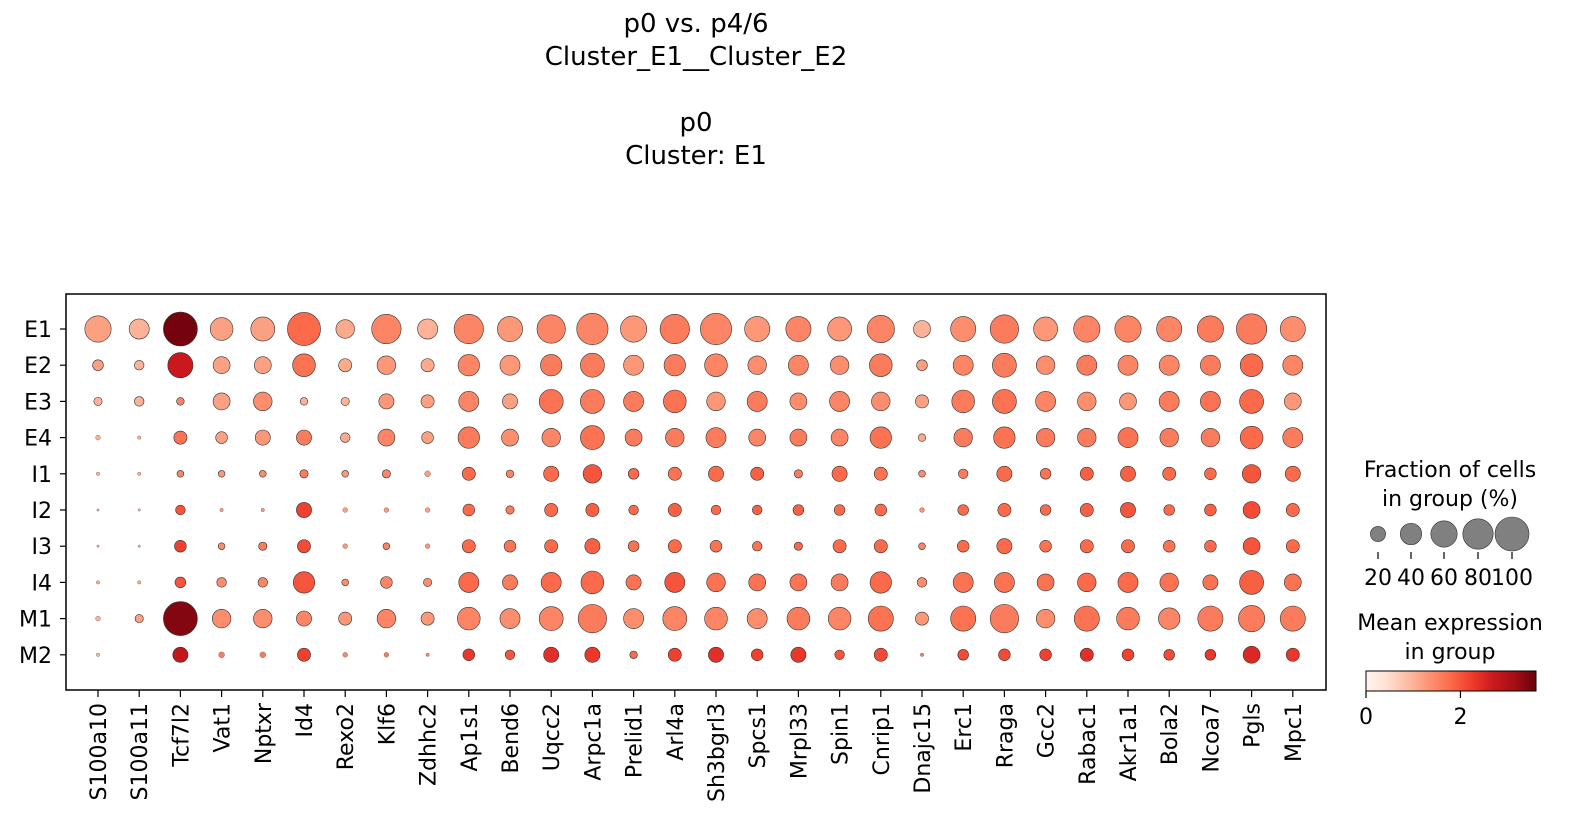 The width and height of the screenshot is (1572, 832). Describe the element at coordinates (1087, 437) in the screenshot. I see `dot-E4-Rabac1` at that location.